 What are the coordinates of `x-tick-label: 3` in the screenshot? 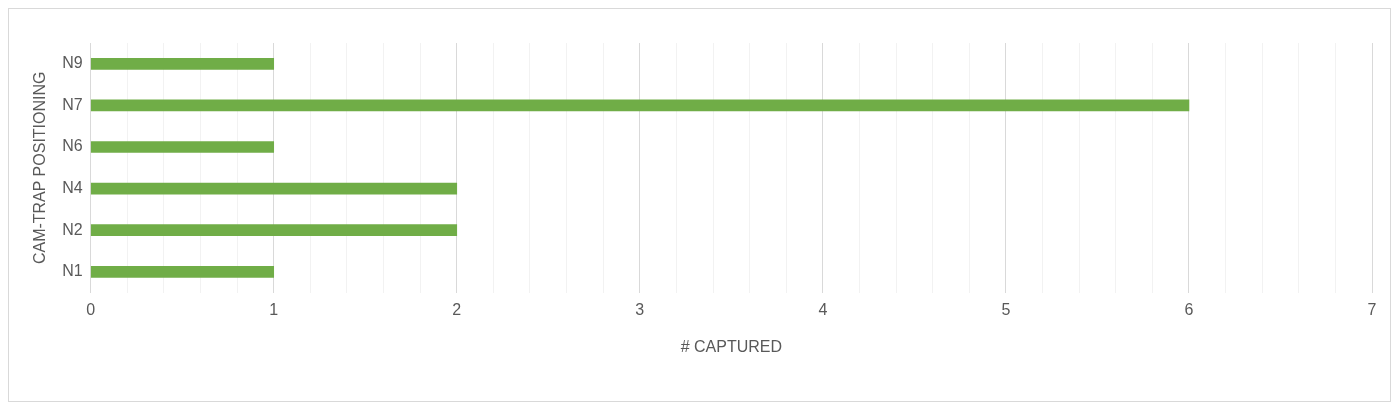 It's located at (640, 309).